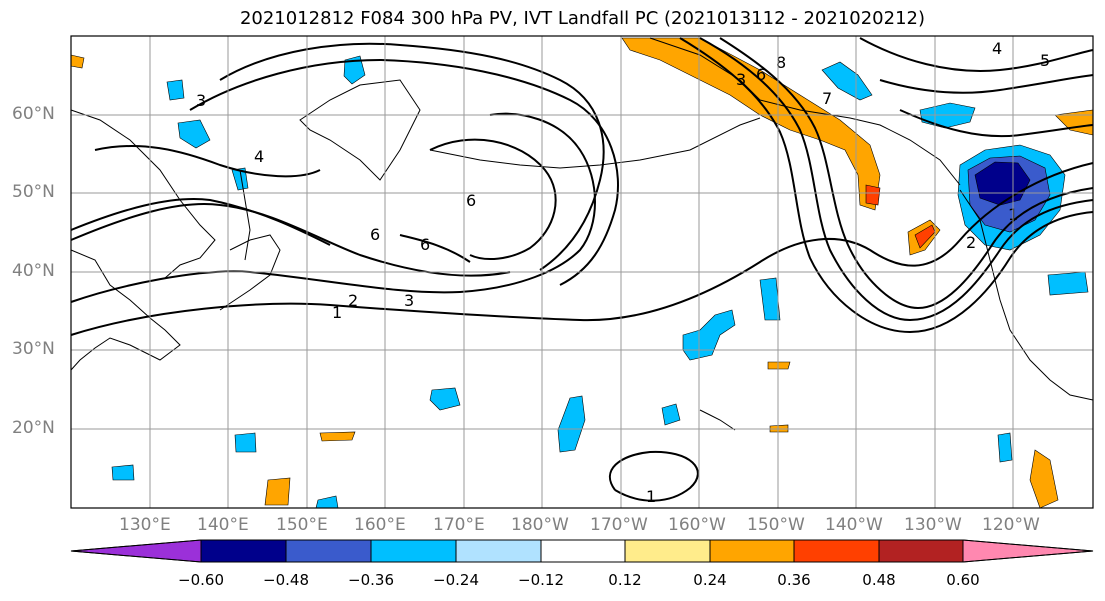 The height and width of the screenshot is (601, 1105). I want to click on contour-label-1-south: 1, so click(651, 496).